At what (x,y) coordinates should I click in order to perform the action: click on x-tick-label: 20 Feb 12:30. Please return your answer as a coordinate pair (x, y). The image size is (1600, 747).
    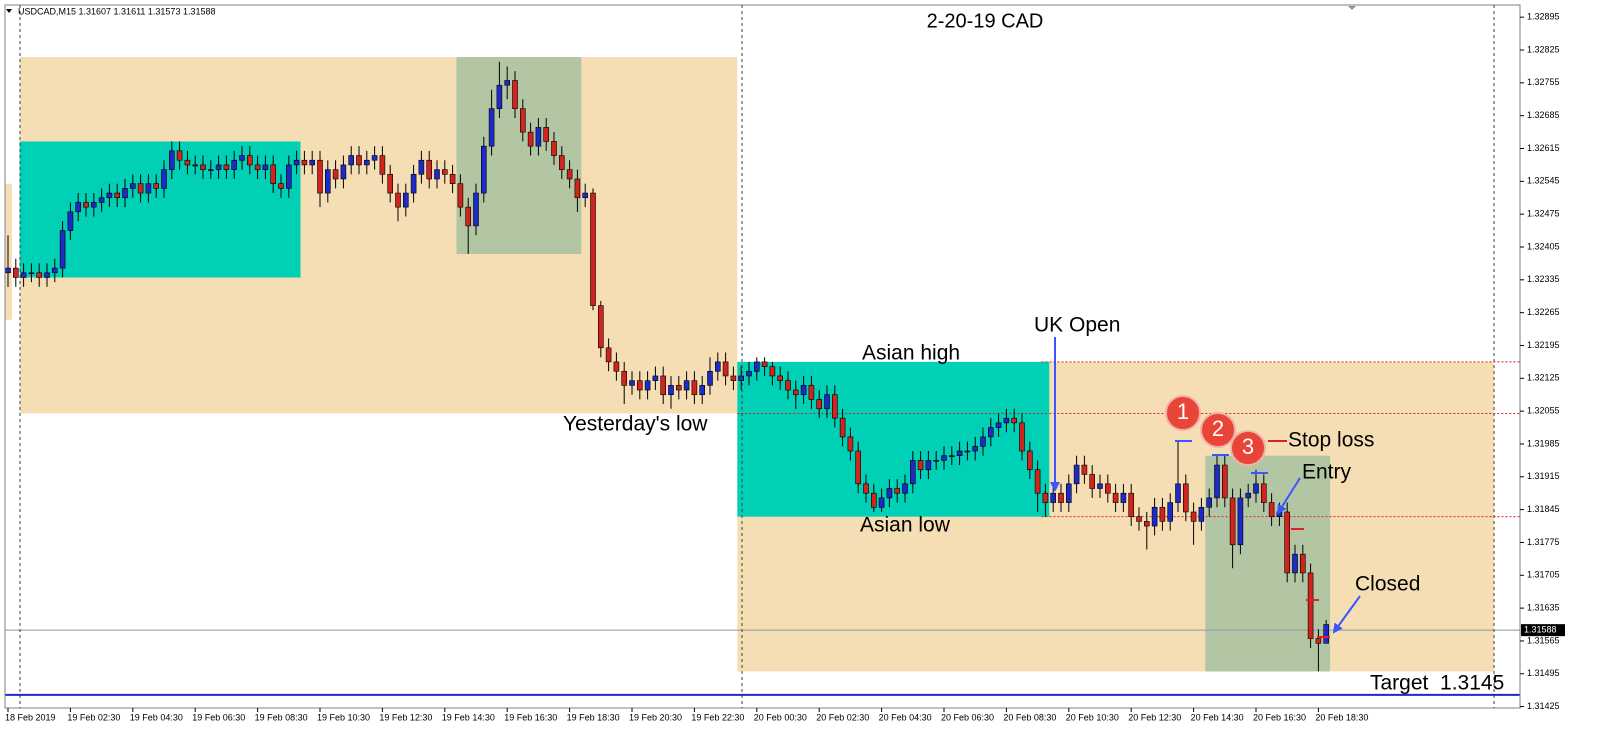
    Looking at the image, I should click on (1154, 717).